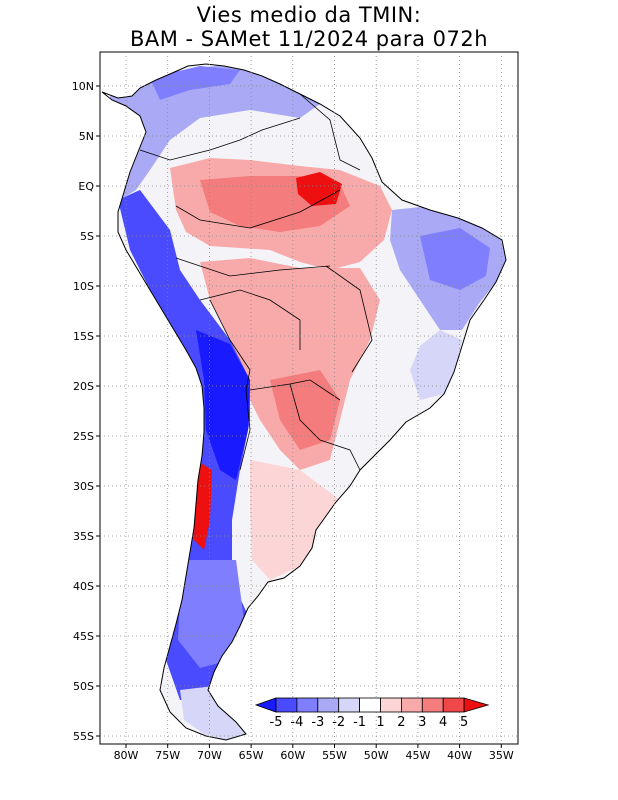  What do you see at coordinates (295, 520) in the screenshot?
I see `bias-warm-argentina` at bounding box center [295, 520].